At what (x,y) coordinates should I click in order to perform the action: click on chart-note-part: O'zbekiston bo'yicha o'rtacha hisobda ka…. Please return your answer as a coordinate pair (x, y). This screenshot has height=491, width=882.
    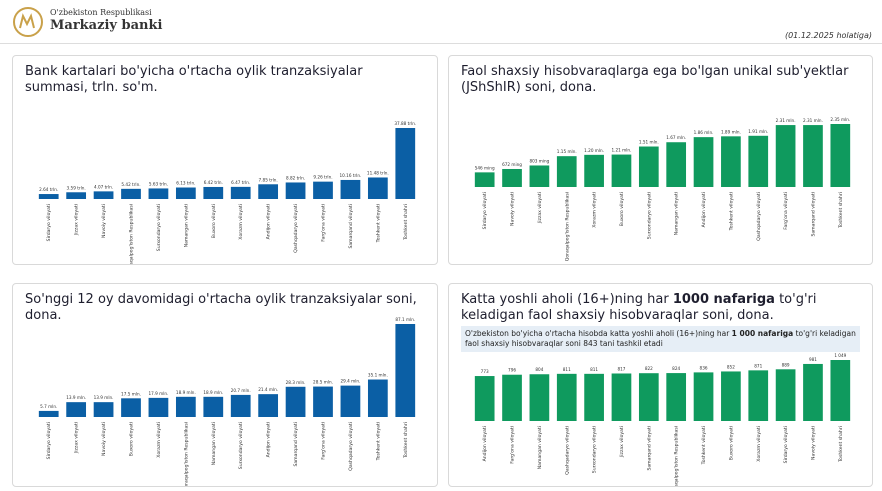
    Looking at the image, I should click on (598, 333).